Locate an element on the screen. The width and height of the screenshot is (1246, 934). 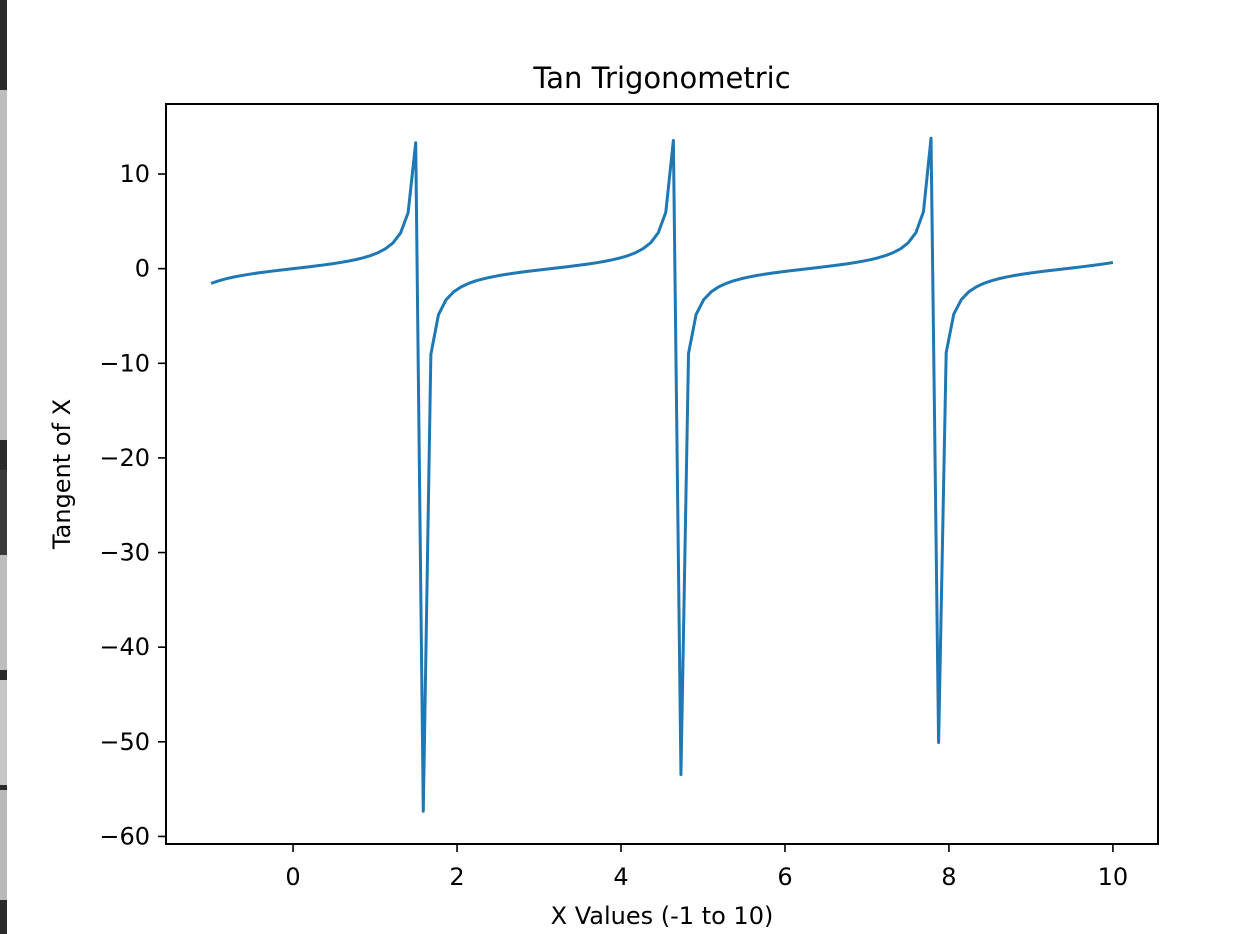
y-tick-label: −40 is located at coordinates (124, 647).